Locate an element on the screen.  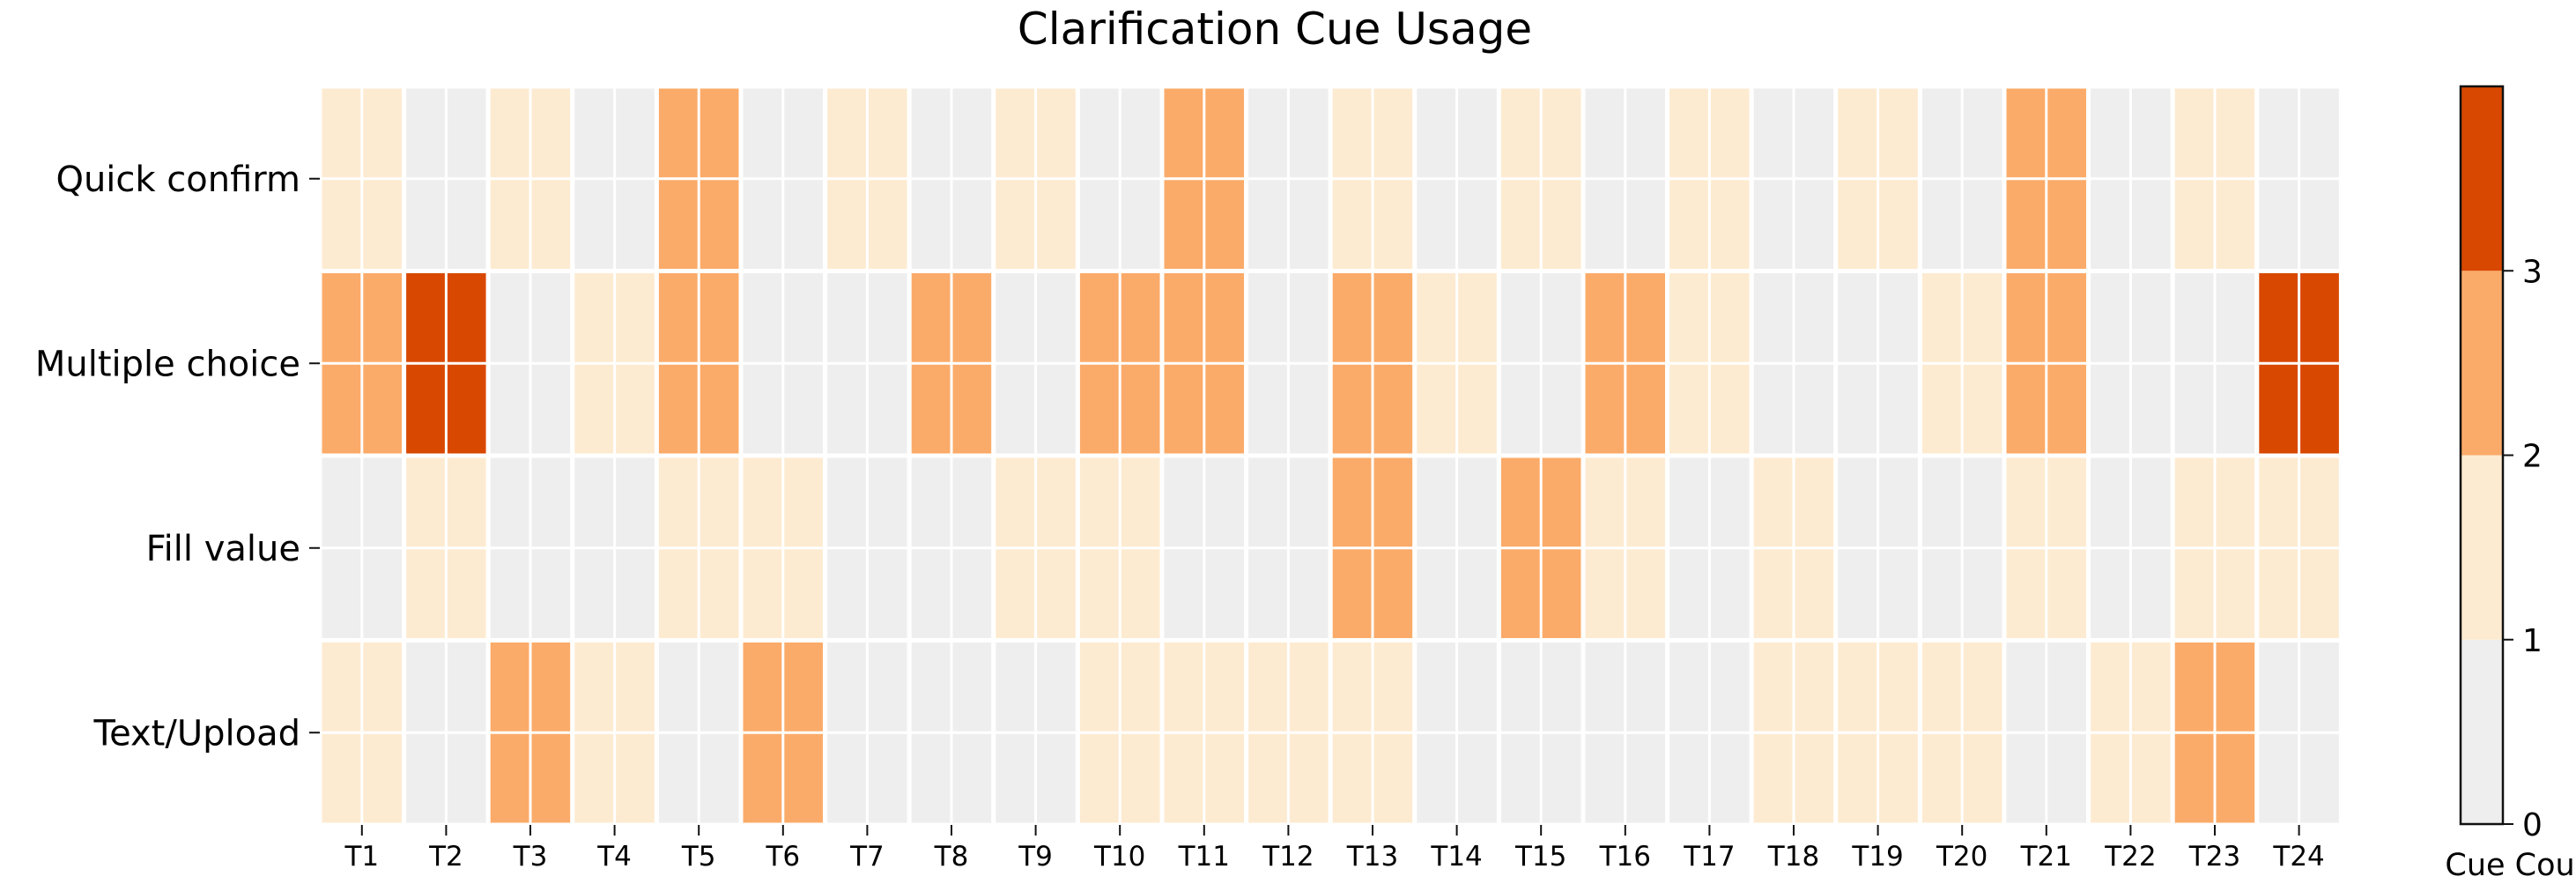
y-tick-label: Multiple choice is located at coordinates (168, 364).